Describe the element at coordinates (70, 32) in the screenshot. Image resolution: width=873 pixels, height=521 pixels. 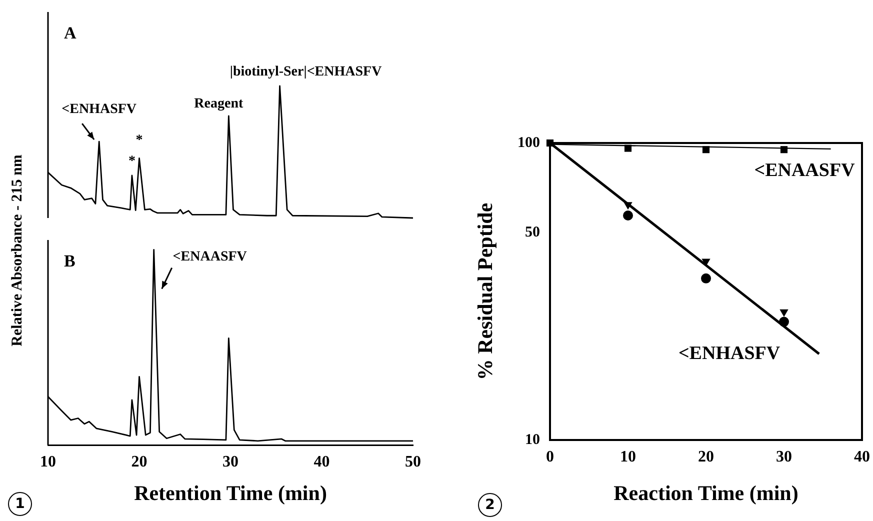
I see `chart-title: A` at that location.